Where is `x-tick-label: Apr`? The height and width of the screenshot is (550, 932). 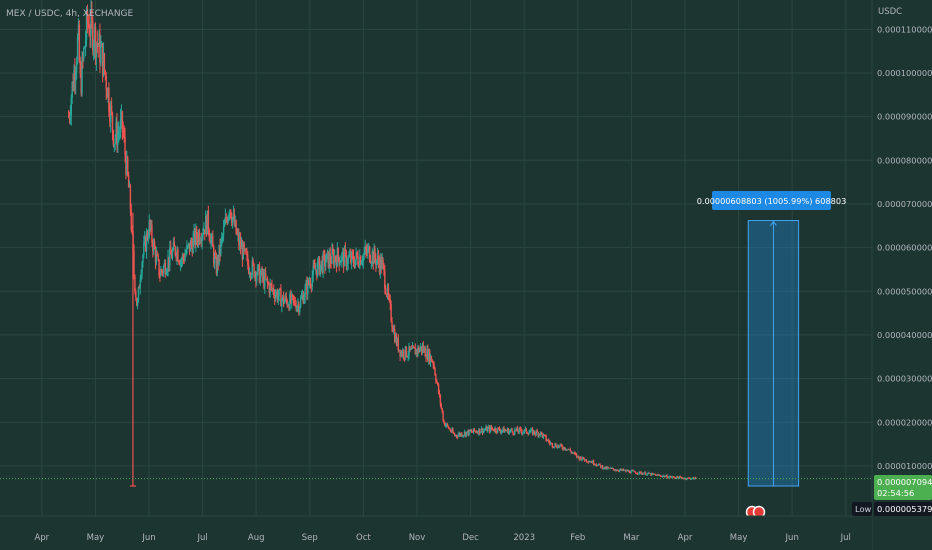
x-tick-label: Apr is located at coordinates (41, 538).